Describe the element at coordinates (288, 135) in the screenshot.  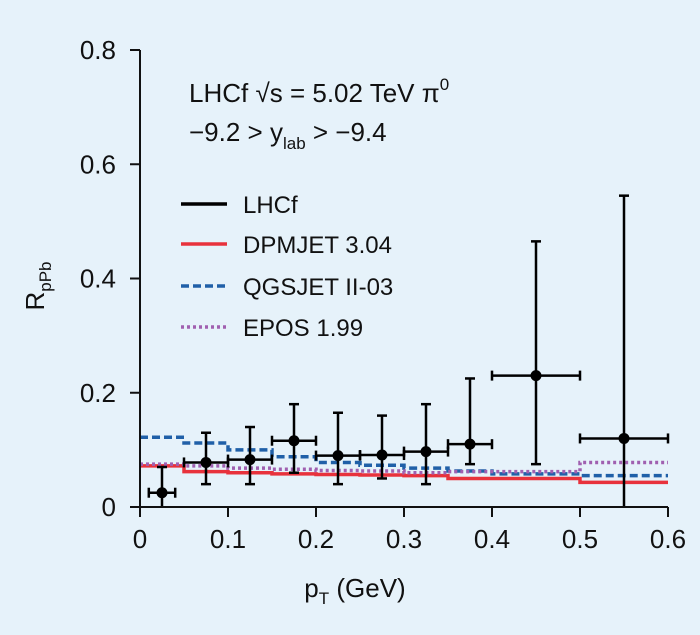
I see `annotation-line2: −9.2 > ylab > −9.4` at that location.